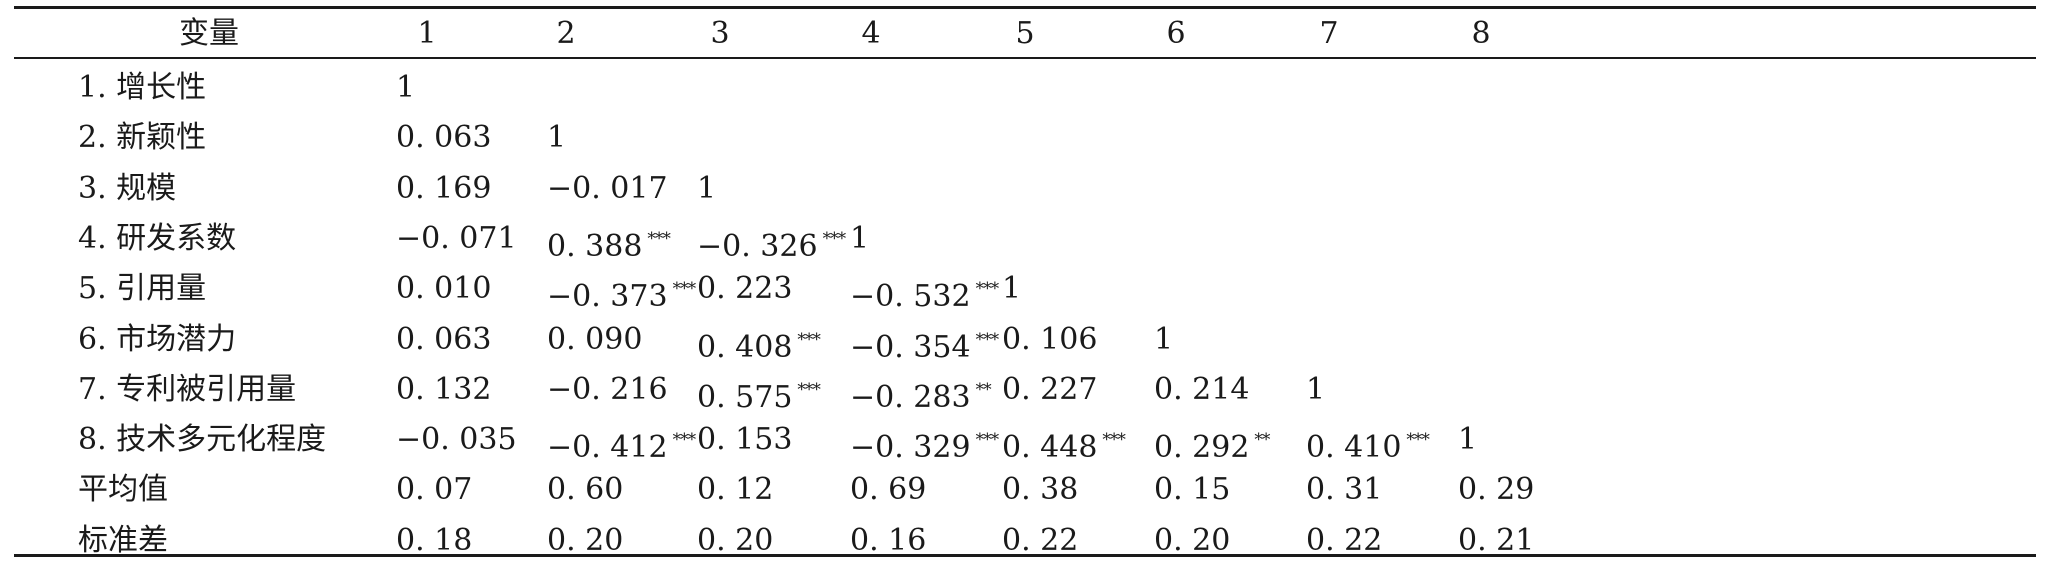 Image resolution: width=2048 pixels, height=566 pixels. What do you see at coordinates (443, 289) in the screenshot?
I see `table-cell: 0. 010` at bounding box center [443, 289].